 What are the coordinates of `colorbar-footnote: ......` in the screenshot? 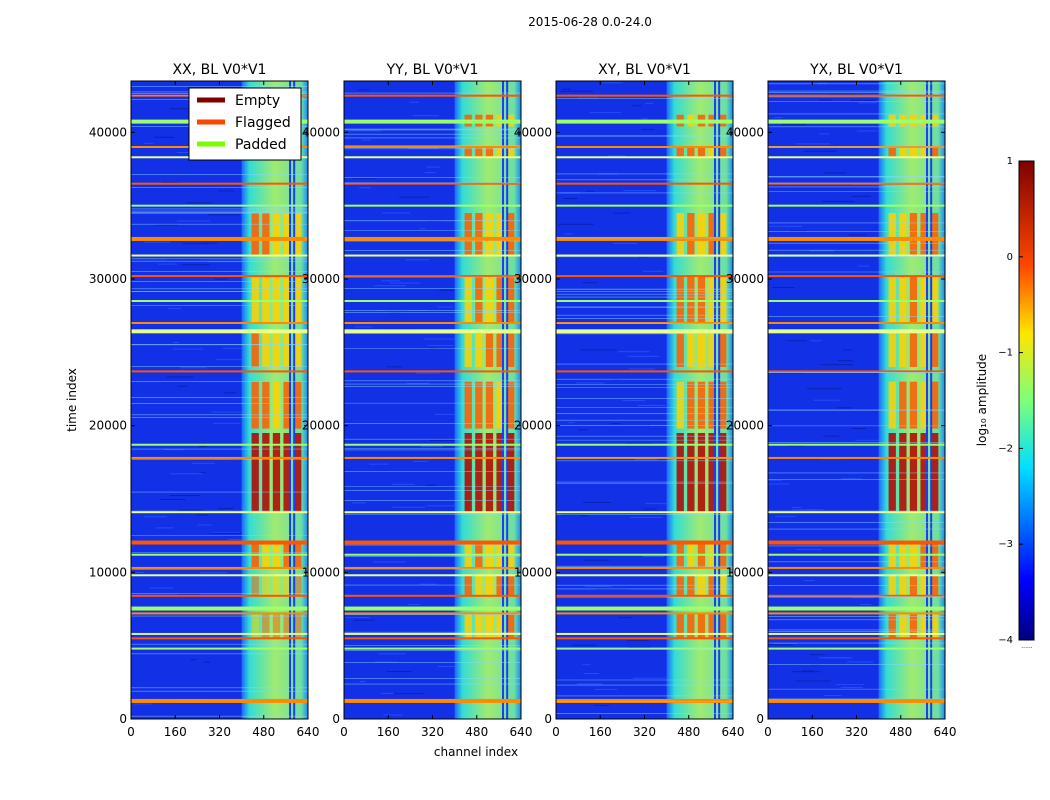 It's located at (1027, 646).